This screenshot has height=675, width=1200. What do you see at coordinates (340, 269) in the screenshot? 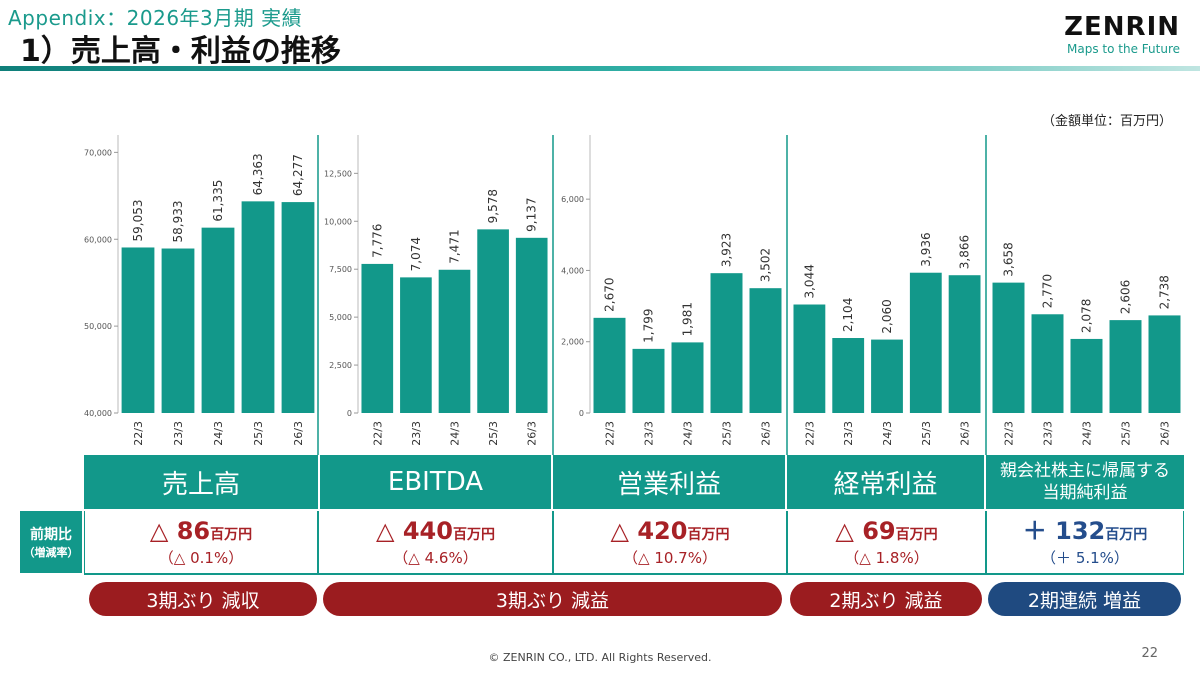
I see `y-tick-label: 7,500` at bounding box center [340, 269].